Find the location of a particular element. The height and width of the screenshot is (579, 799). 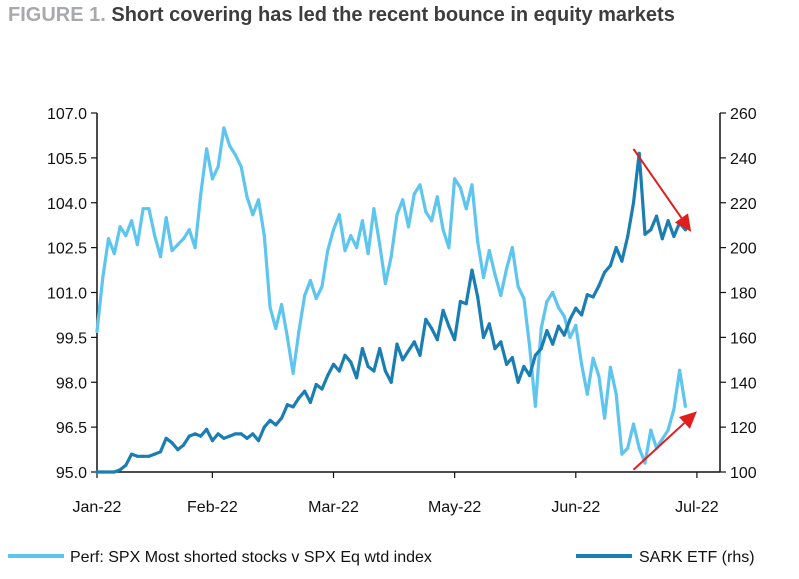

right-tick-label: 220 is located at coordinates (743, 204).